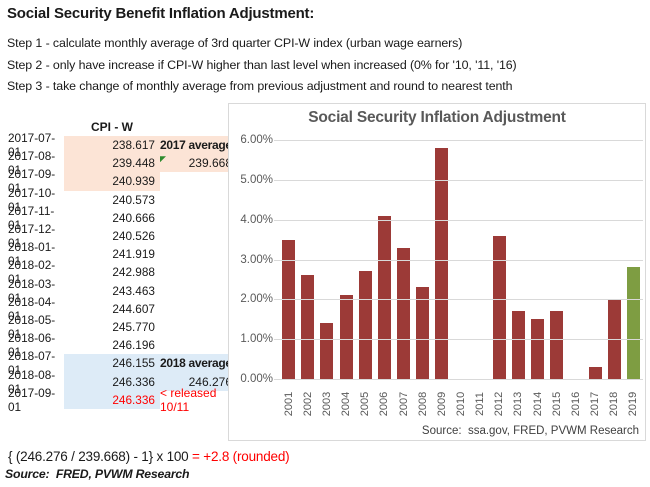 This screenshot has height=487, width=650. I want to click on chart-source-note: Source: ssa.gov, FRED, PVWM Research, so click(530, 431).